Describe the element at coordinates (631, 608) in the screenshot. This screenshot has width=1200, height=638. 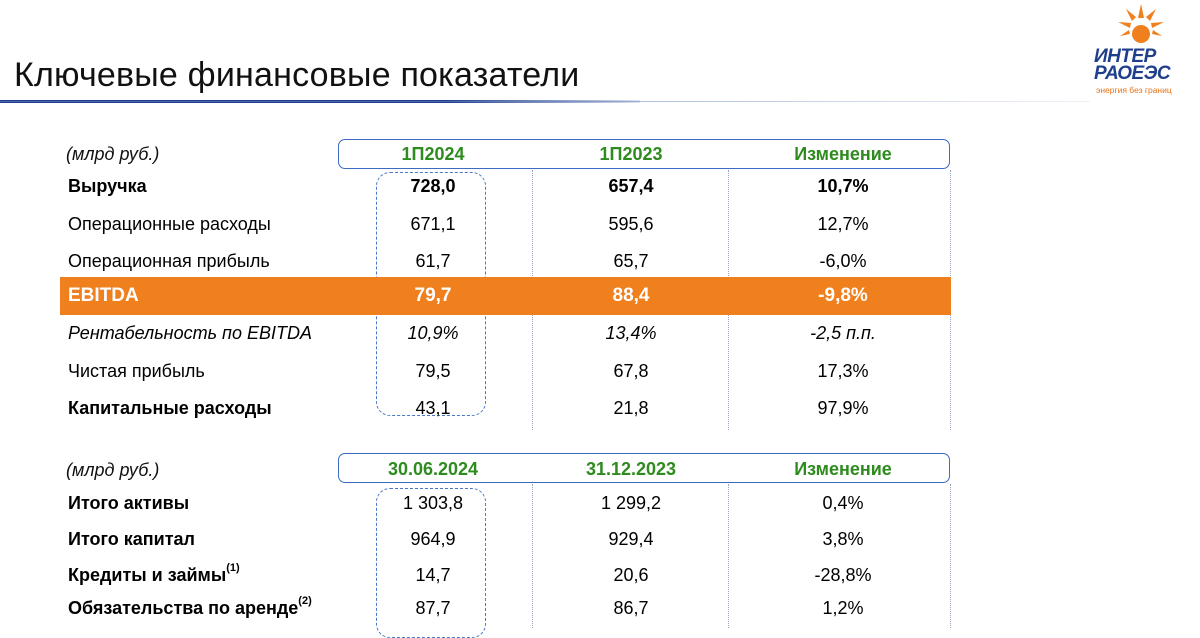
I see `cell-value: 86,7` at that location.